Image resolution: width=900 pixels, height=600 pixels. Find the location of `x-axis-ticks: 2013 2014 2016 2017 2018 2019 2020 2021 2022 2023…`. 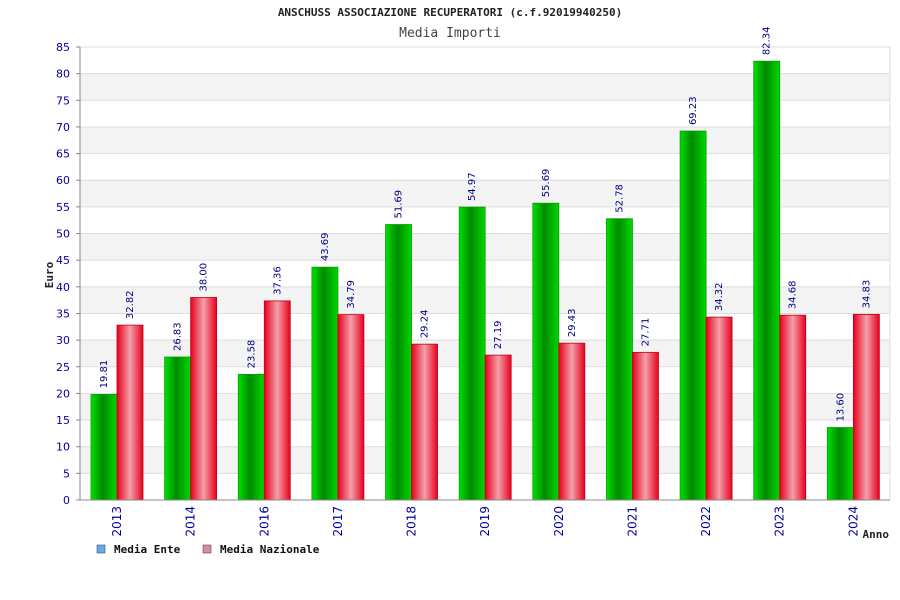

x-axis-ticks: 2013 2014 2016 2017 2018 2019 2020 2021 2022 2023… is located at coordinates (485, 521).